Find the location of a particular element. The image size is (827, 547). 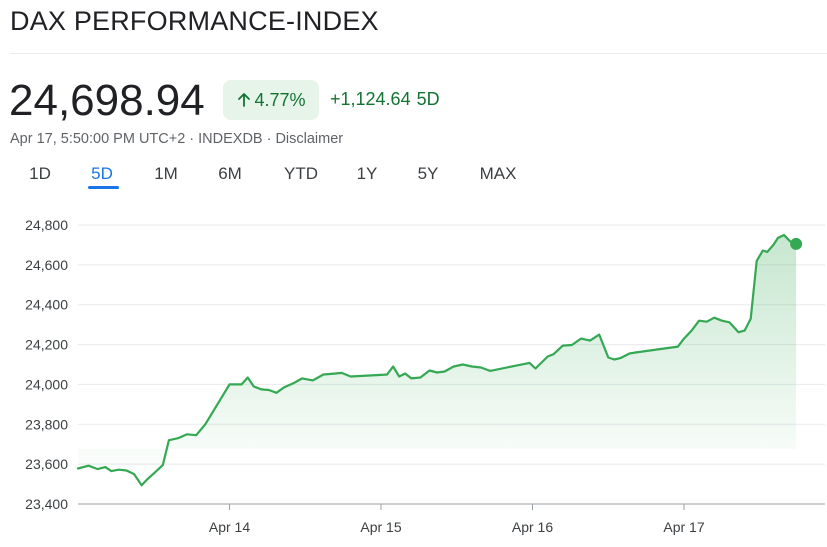

y-tick-label: 24,800 is located at coordinates (46, 225).